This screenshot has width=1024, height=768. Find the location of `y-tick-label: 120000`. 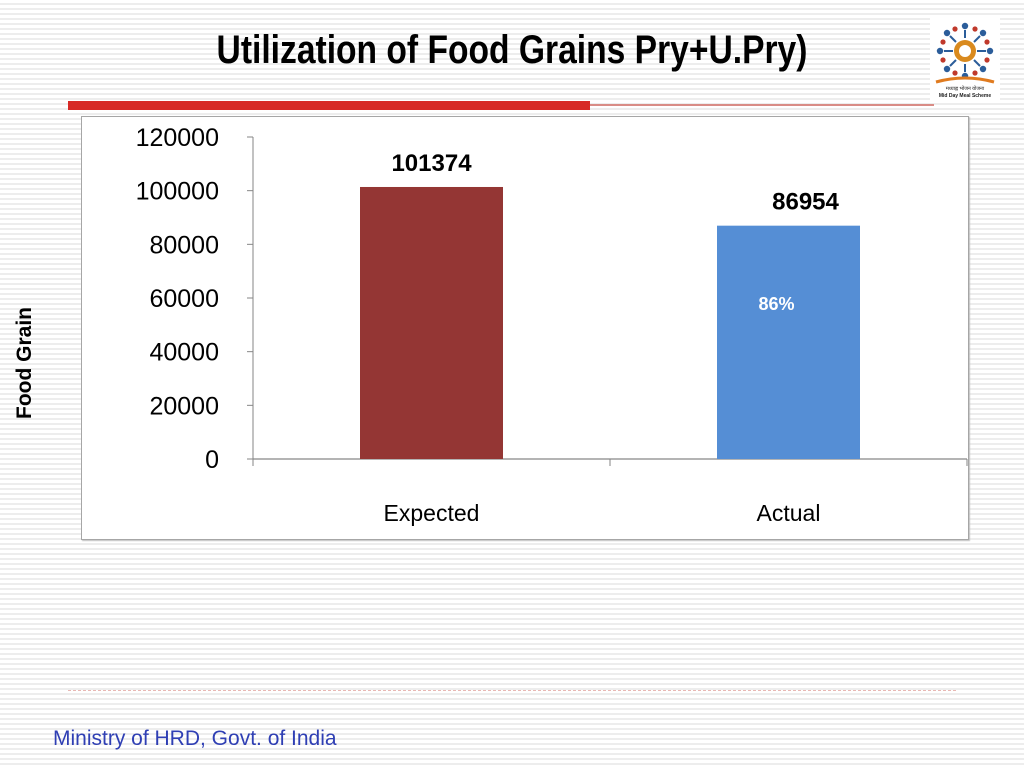

y-tick-label: 120000 is located at coordinates (177, 138).